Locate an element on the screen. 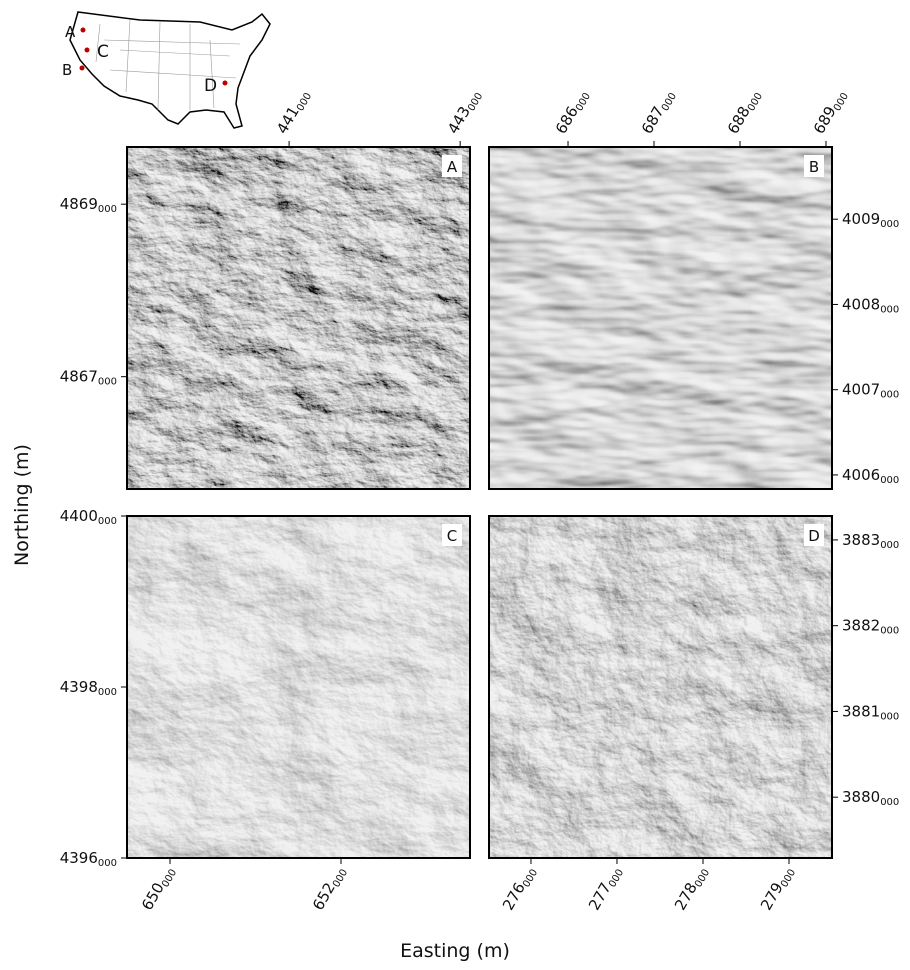  us-outline is located at coordinates (170, 70).